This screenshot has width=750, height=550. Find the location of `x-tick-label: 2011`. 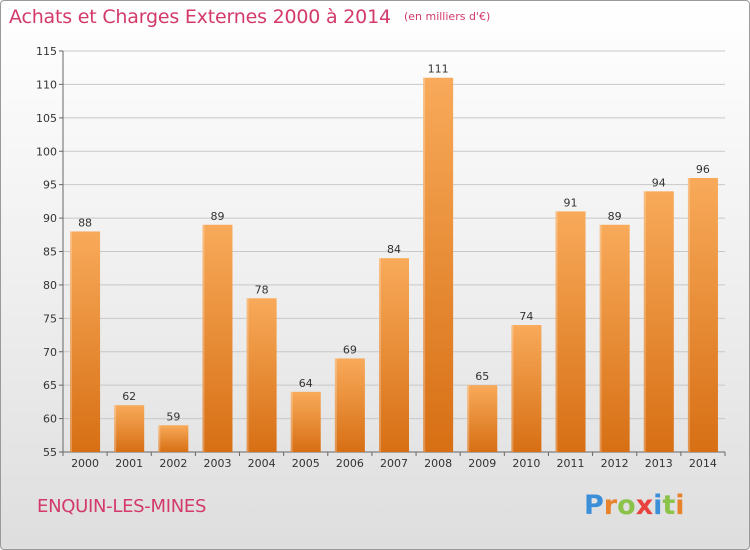

x-tick-label: 2011 is located at coordinates (571, 463).